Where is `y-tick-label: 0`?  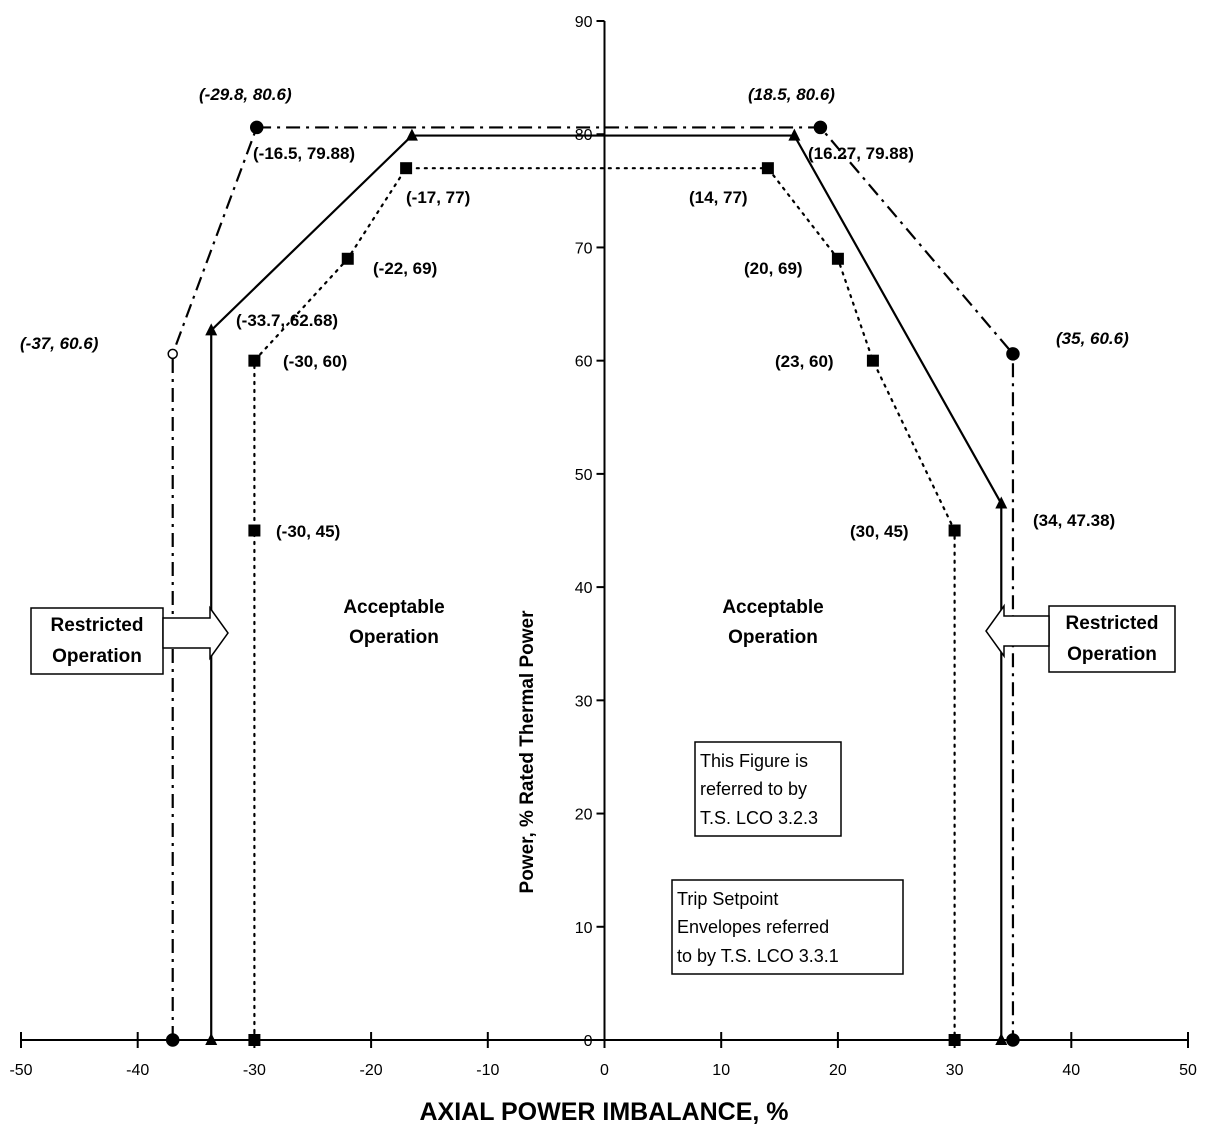
y-tick-label: 0 is located at coordinates (588, 1041).